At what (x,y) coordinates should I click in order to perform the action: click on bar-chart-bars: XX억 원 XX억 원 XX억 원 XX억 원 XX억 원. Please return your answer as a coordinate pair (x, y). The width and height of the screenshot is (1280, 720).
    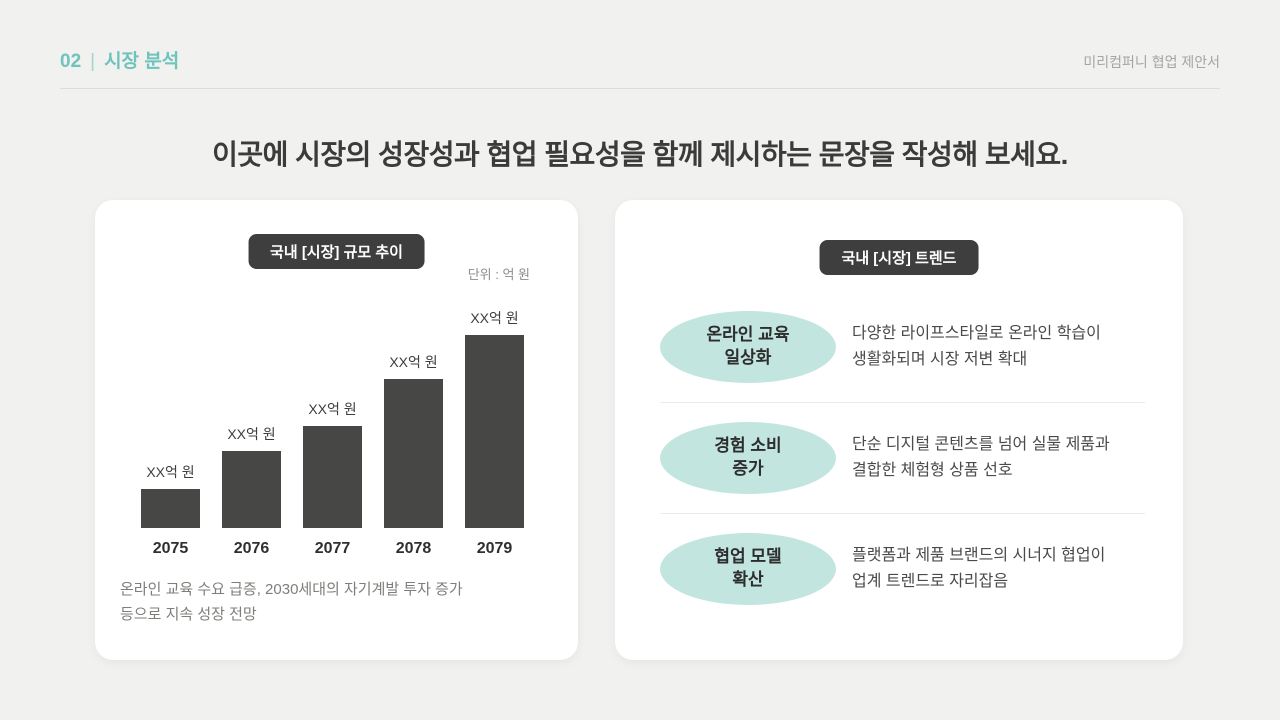
    Looking at the image, I should click on (332, 412).